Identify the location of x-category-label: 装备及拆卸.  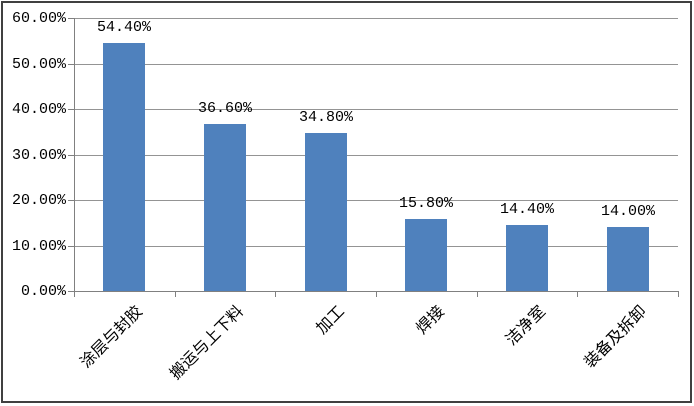
(616, 337).